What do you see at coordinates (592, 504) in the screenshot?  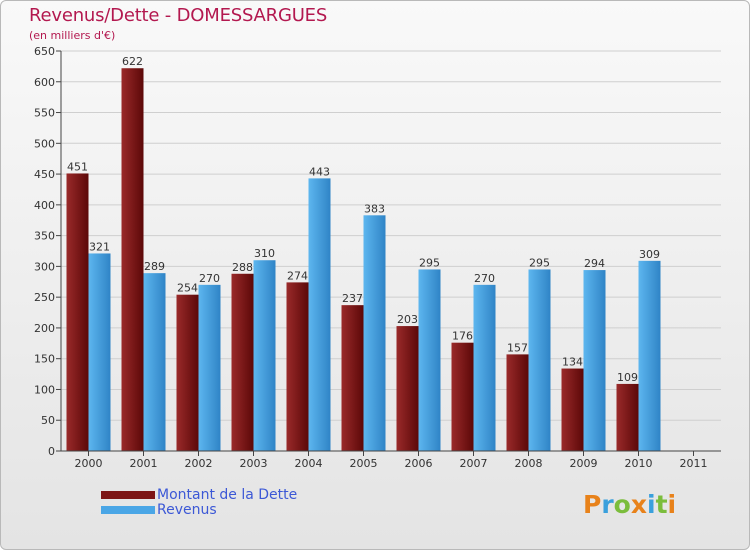 I see `logo-letter: P` at bounding box center [592, 504].